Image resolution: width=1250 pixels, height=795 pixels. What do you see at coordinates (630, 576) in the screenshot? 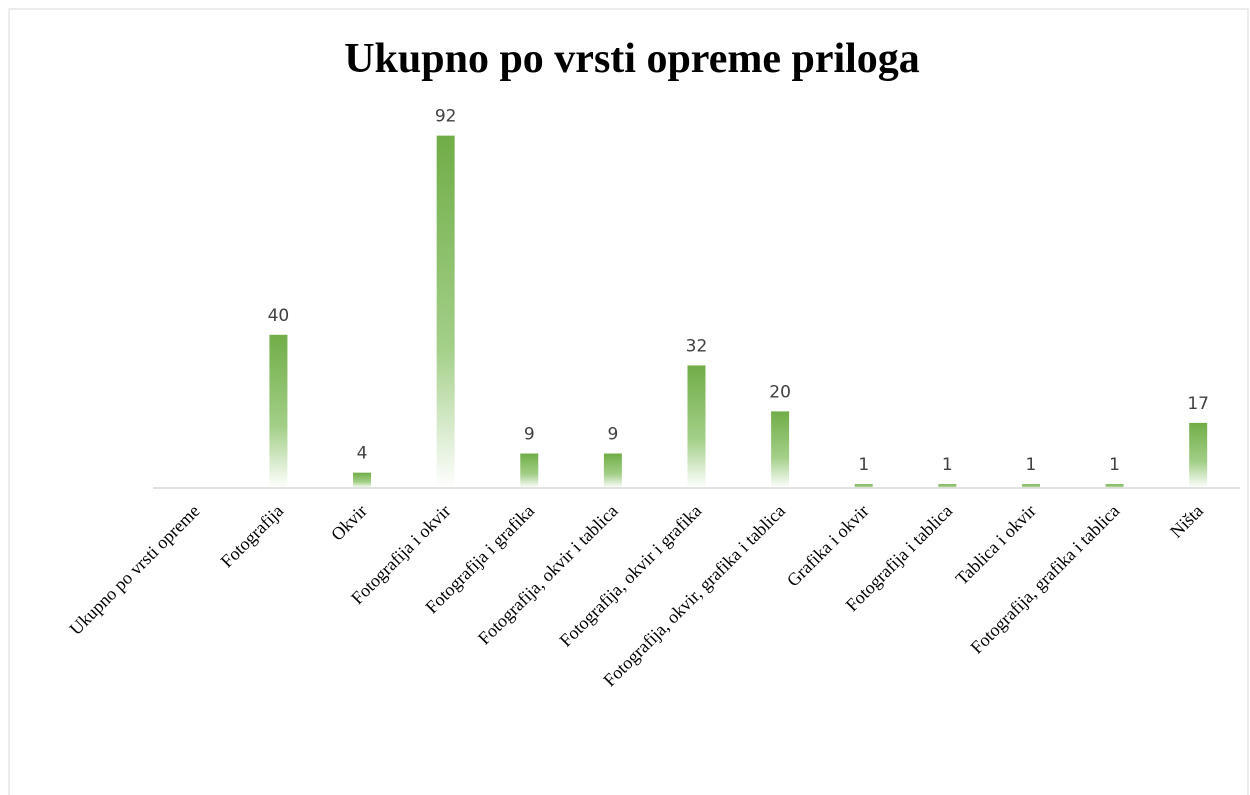
I see `x-tick-label: Fotografija, okvir i grafika` at bounding box center [630, 576].